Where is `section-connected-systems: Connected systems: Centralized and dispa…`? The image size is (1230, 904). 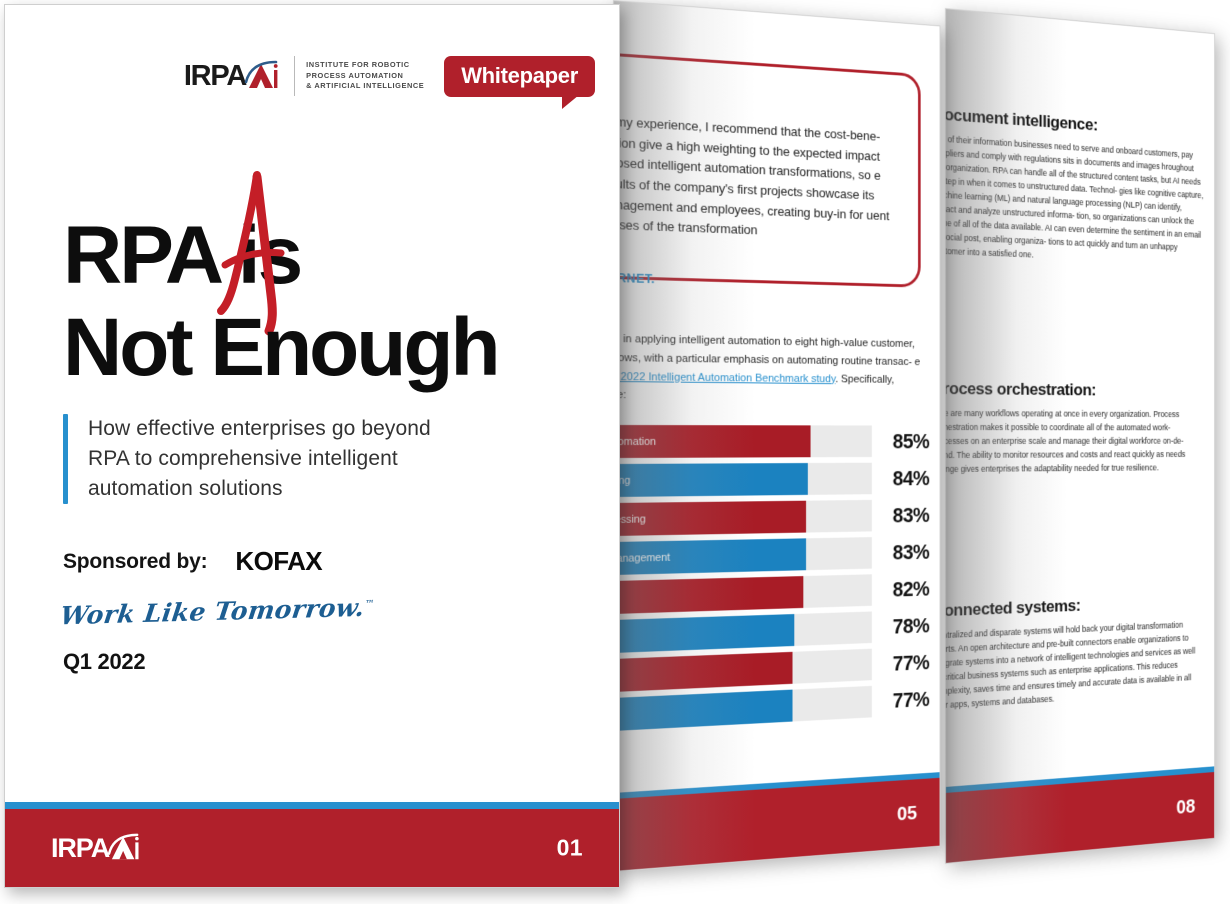
section-connected-systems: Connected systems: Centralized and dispa… is located at coordinates (1074, 653).